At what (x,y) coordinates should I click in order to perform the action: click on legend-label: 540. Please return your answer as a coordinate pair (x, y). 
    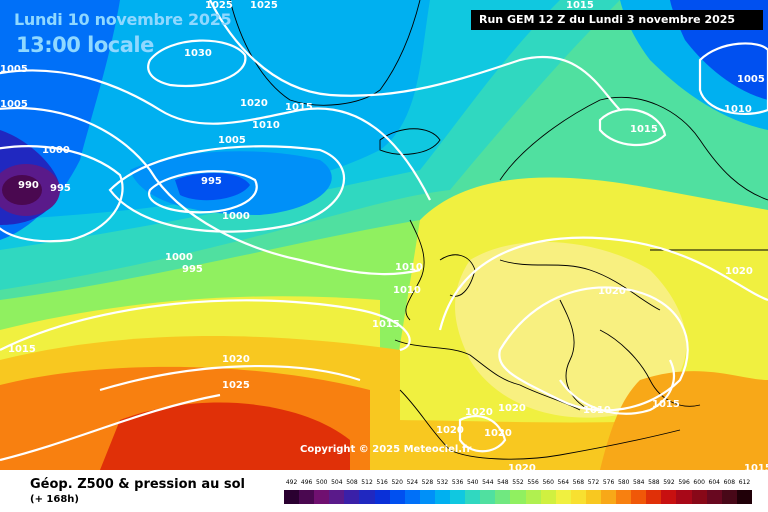
    Looking at the image, I should click on (472, 482).